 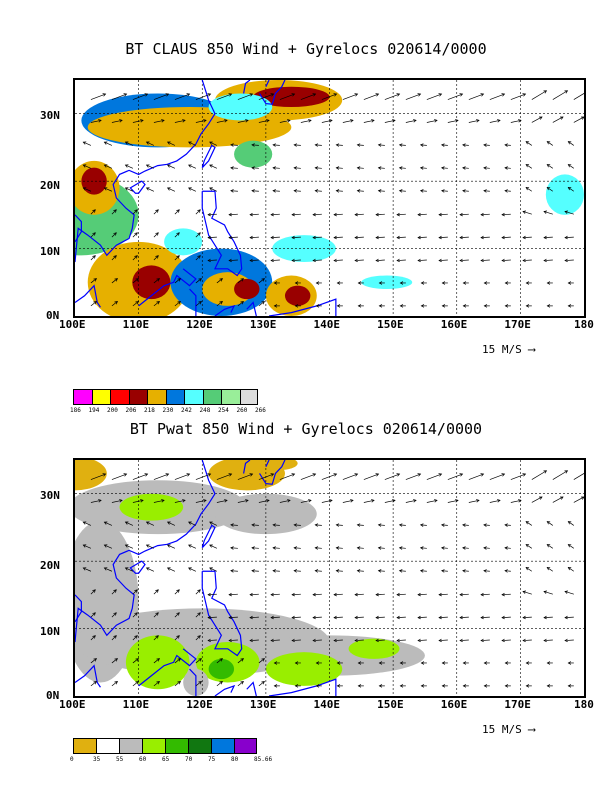 What do you see at coordinates (242, 410) in the screenshot?
I see `colorbar-tick-label: 260` at bounding box center [242, 410].